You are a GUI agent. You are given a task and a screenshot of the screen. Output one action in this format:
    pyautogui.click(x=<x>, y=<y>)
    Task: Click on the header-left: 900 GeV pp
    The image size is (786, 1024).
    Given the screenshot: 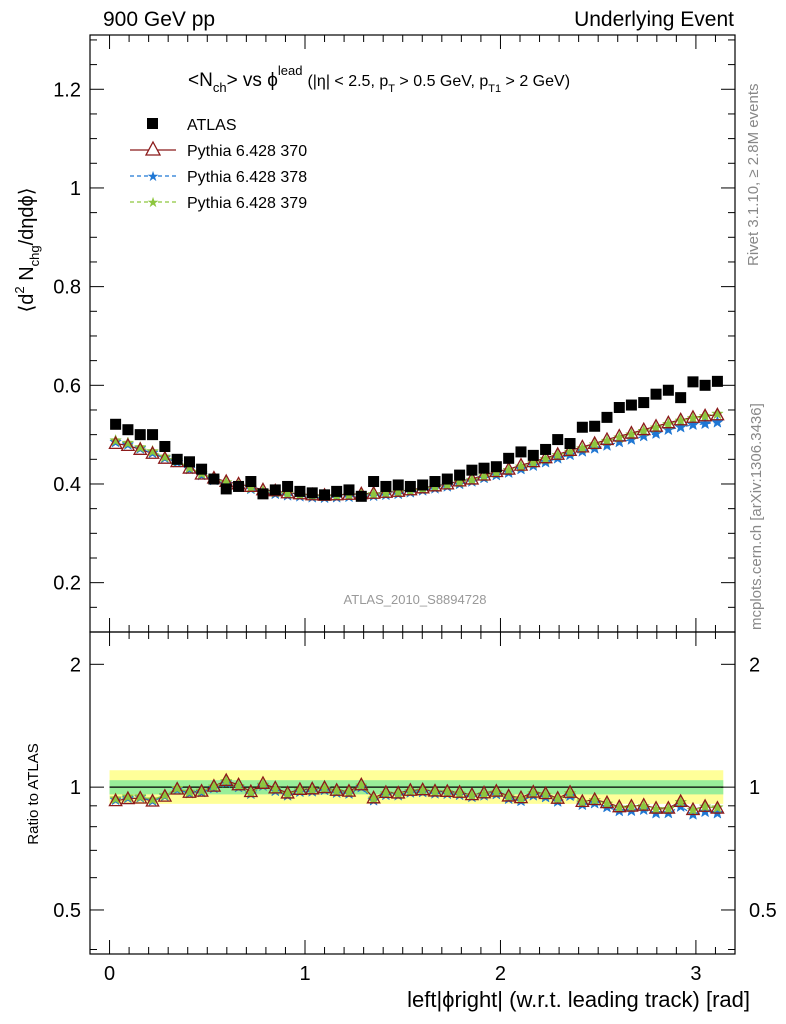 What is the action you would take?
    pyautogui.click(x=159, y=19)
    